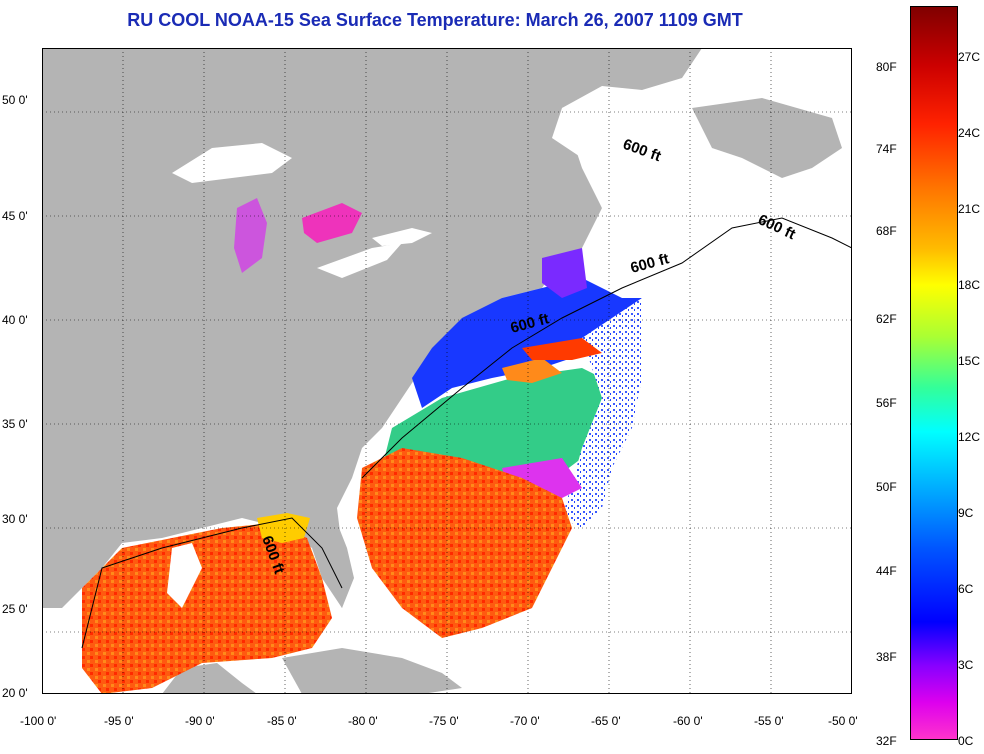 This screenshot has width=984, height=754. What do you see at coordinates (886, 319) in the screenshot?
I see `colorbar-f-62: 62F` at bounding box center [886, 319].